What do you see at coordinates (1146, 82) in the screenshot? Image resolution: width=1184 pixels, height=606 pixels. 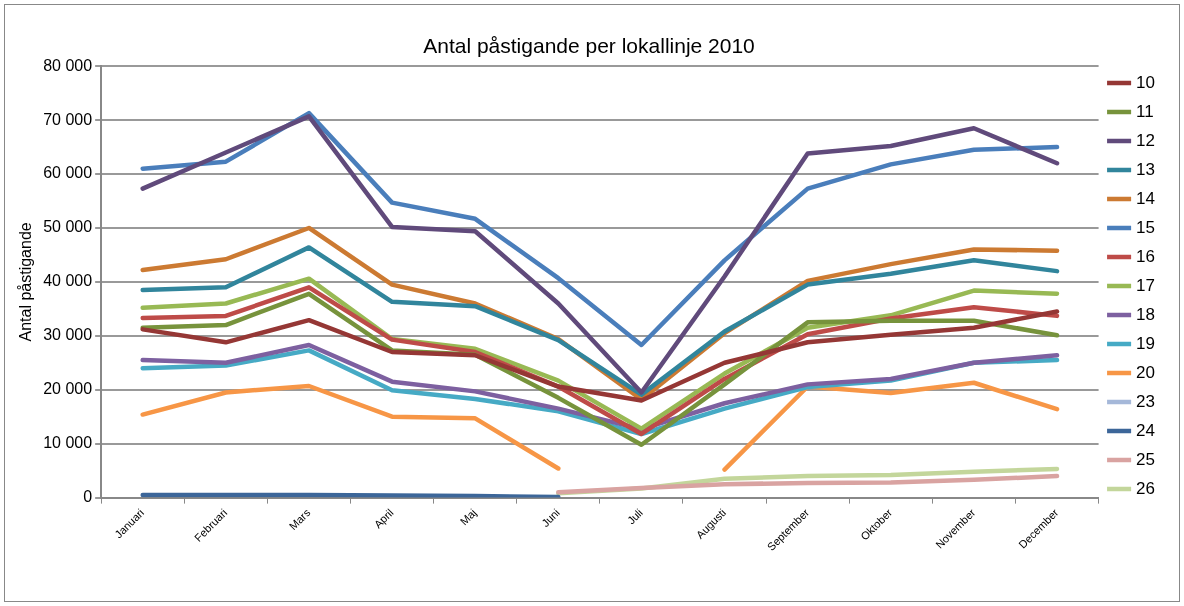 I see `legend-label: 10` at bounding box center [1146, 82].